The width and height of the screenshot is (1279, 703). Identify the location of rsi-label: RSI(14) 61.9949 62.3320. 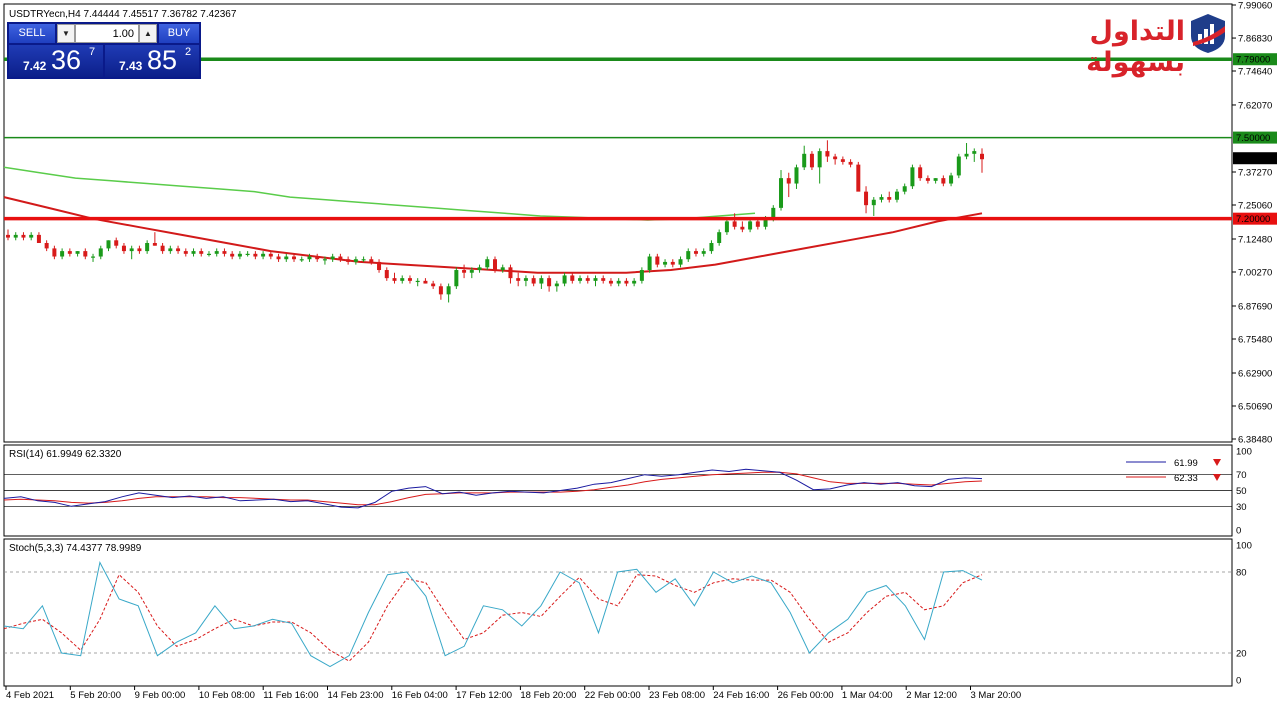
(65, 454).